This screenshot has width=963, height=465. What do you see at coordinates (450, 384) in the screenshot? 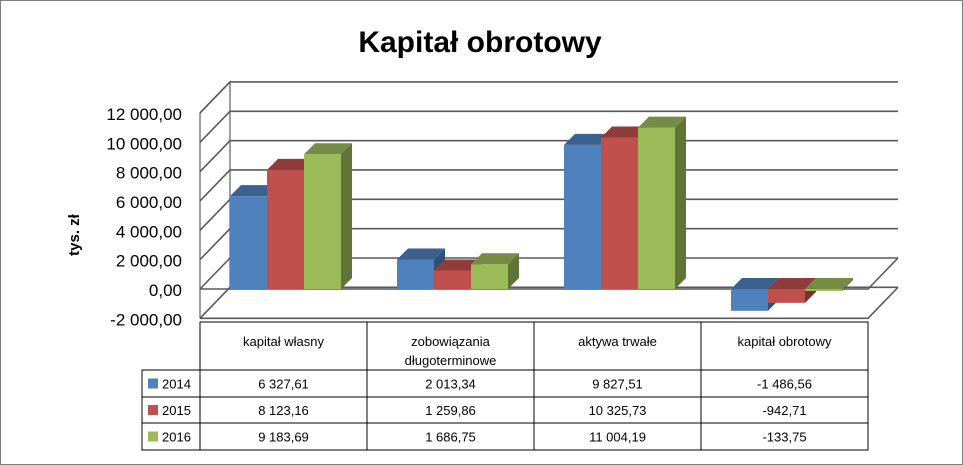
I see `table-cell: 2 013,34` at bounding box center [450, 384].